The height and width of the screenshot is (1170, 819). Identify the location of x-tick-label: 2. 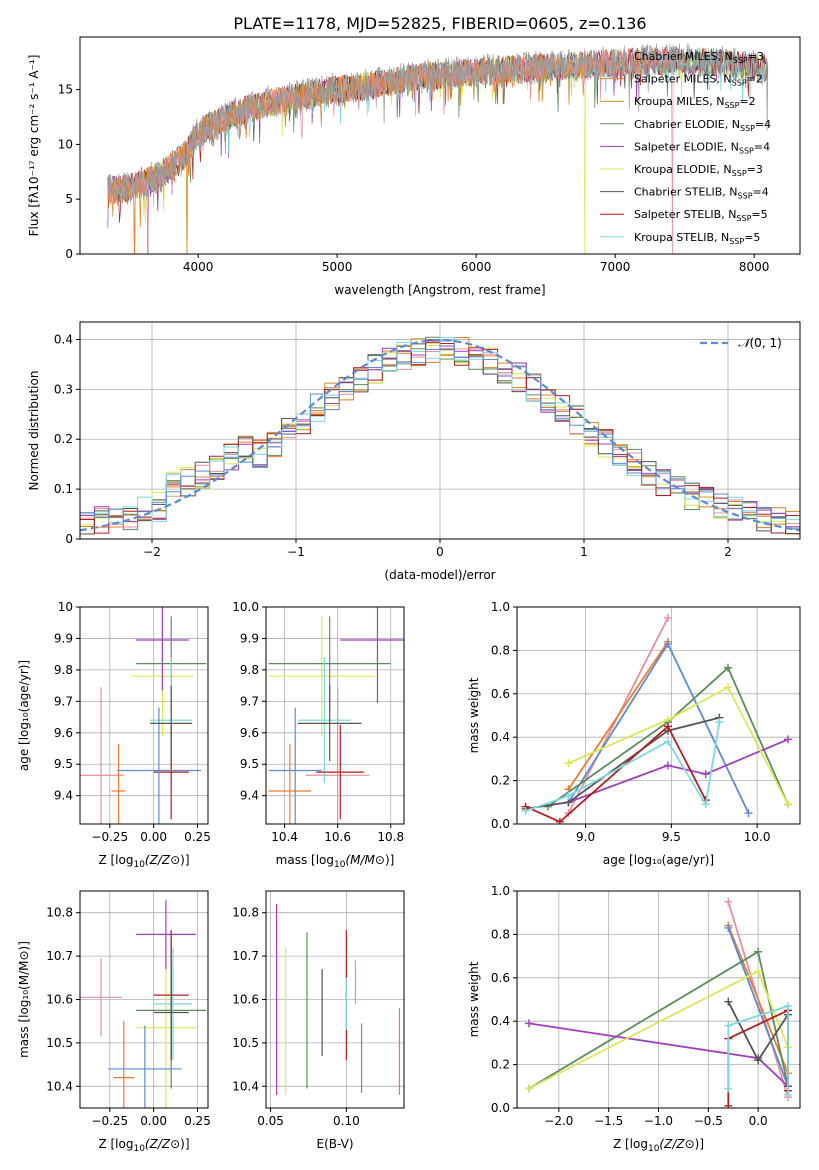
(728, 552).